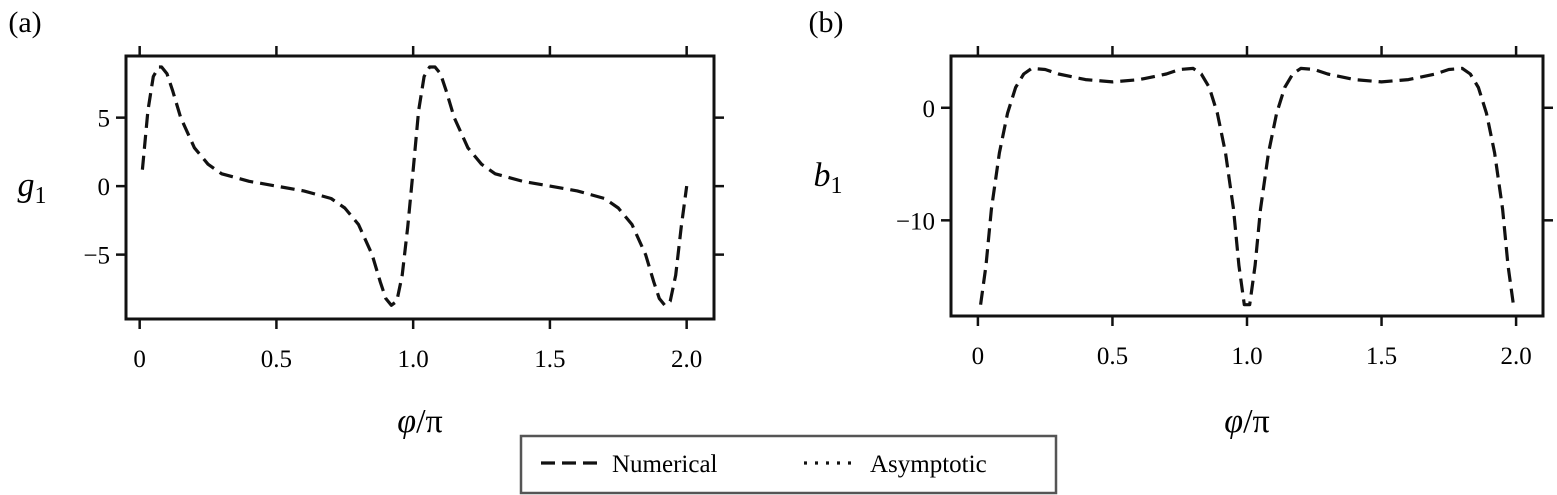 The height and width of the screenshot is (495, 1557). What do you see at coordinates (828, 178) in the screenshot?
I see `y-axis-label: b1` at bounding box center [828, 178].